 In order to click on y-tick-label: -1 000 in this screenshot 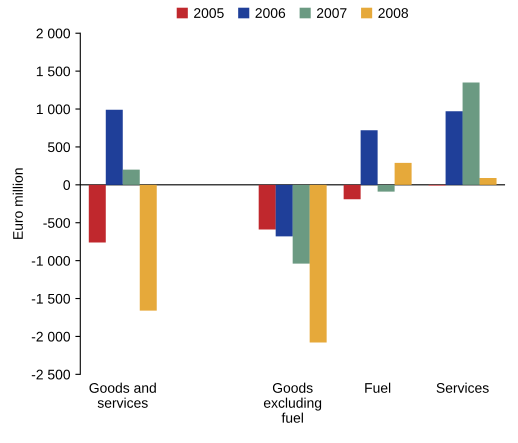, I will do `click(51, 261)`.